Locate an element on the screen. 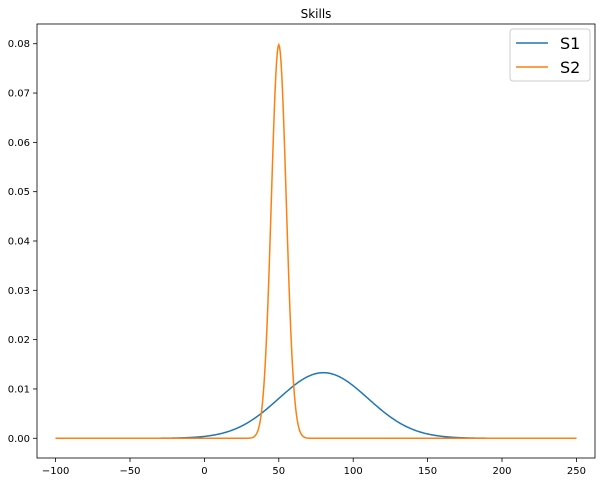  chart-title: Skills is located at coordinates (316, 14).